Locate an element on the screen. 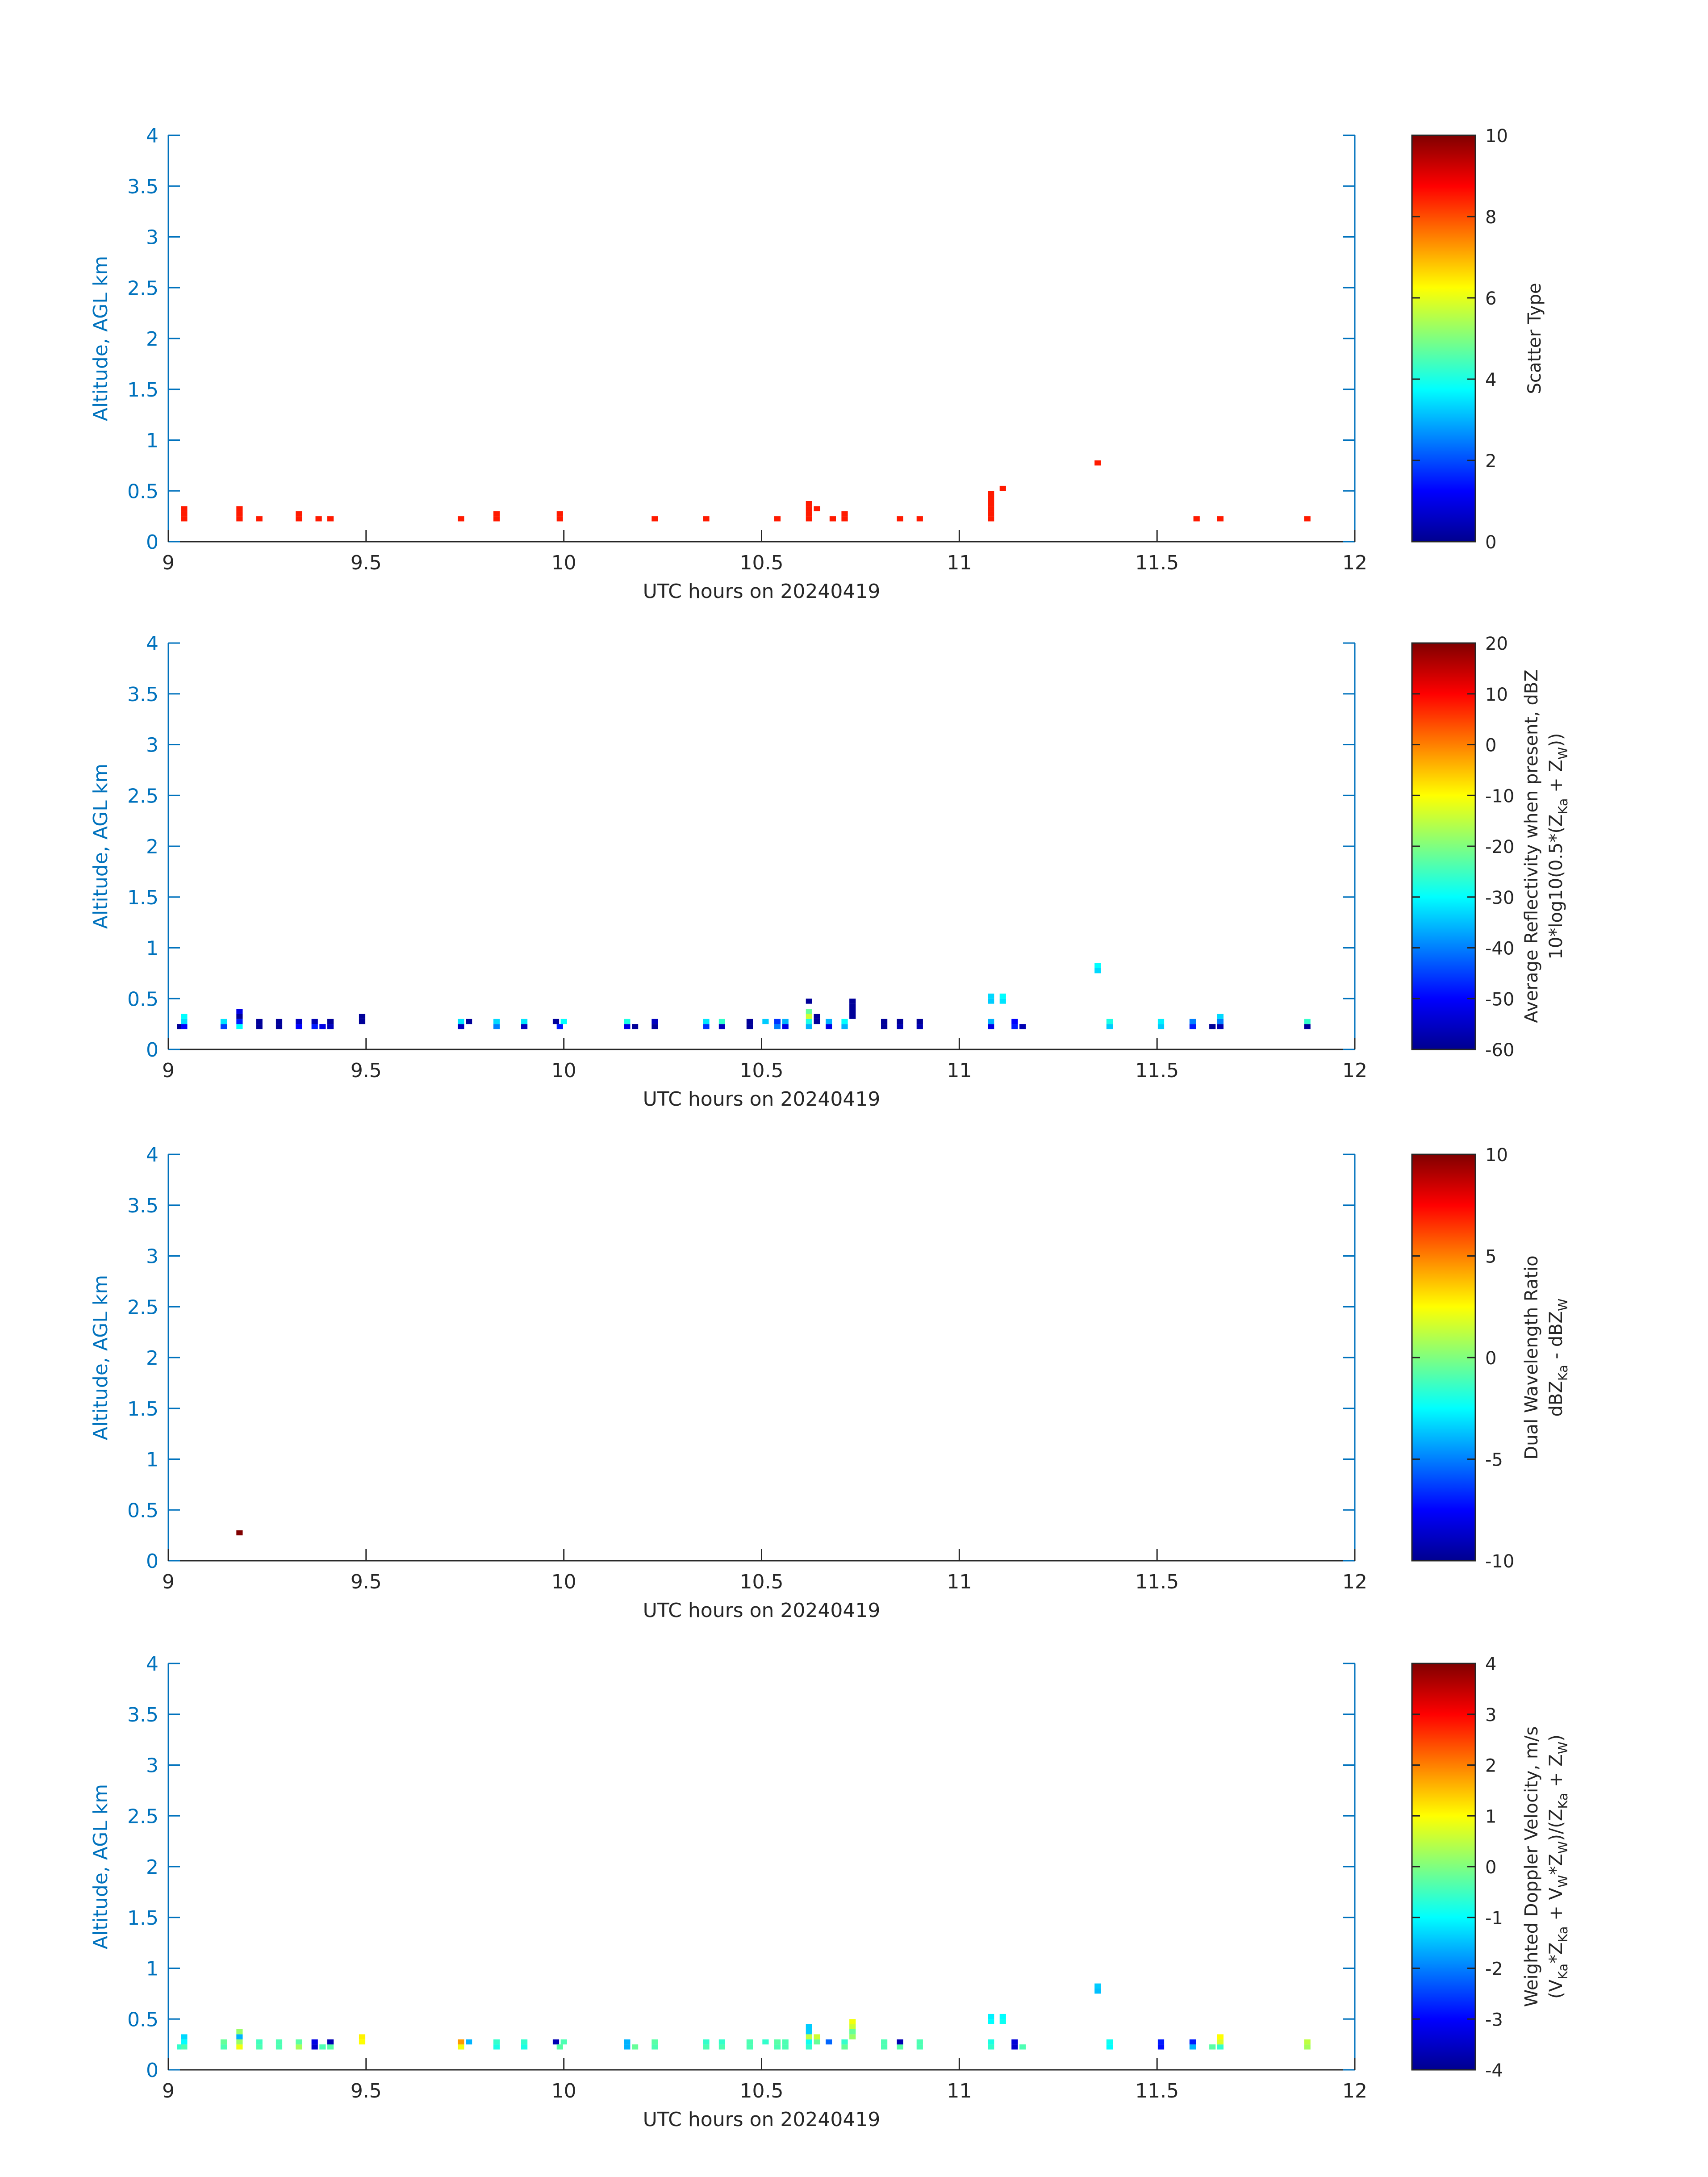 This screenshot has width=1708, height=2177. x-tick-label: 11.5 is located at coordinates (1157, 1070).